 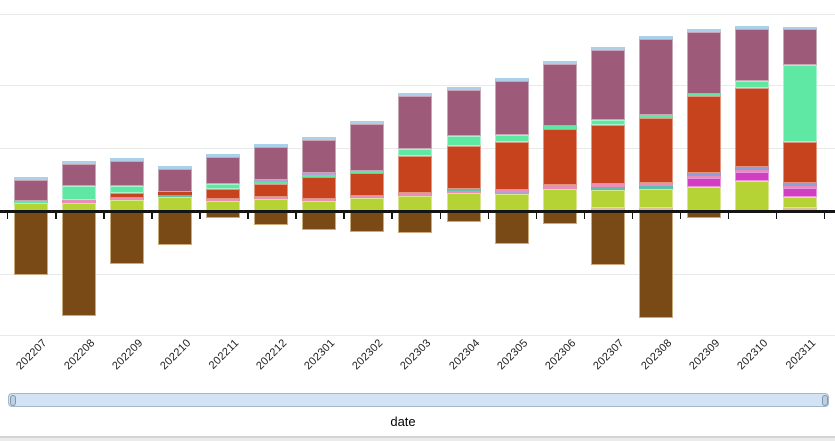 I want to click on bar-segment-periwinkle, so click(x=799, y=184).